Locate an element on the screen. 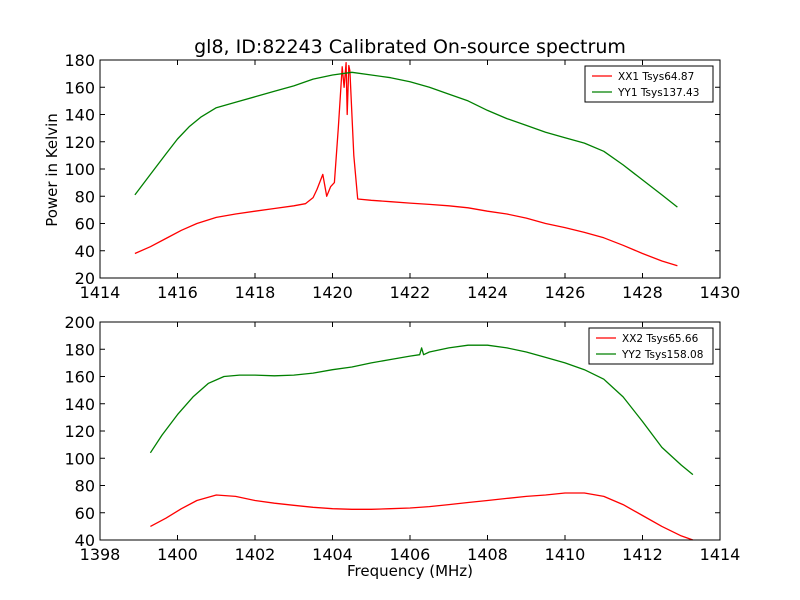  x-tick-label: 1404 is located at coordinates (332, 554).